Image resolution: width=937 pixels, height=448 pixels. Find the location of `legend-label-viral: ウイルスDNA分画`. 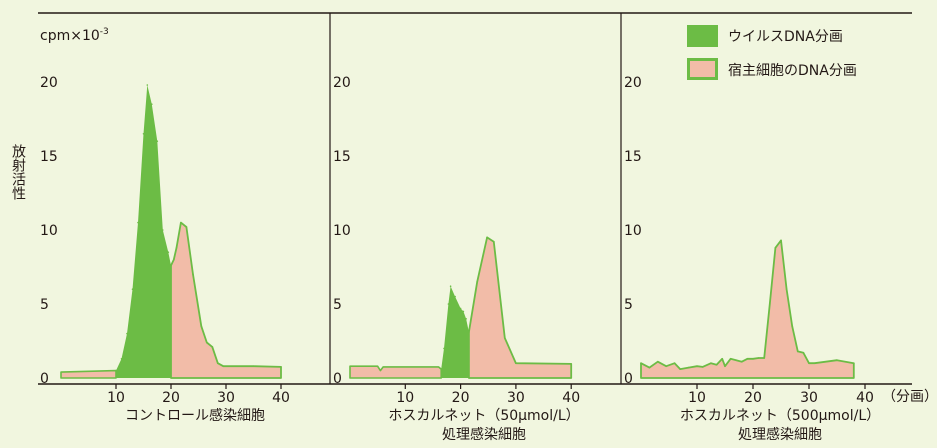

legend-label-viral: ウイルスDNA分画 is located at coordinates (785, 37).